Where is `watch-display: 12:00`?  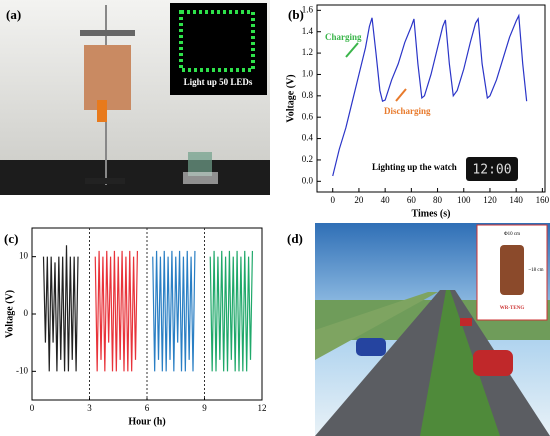 watch-display: 12:00 is located at coordinates (491, 170).